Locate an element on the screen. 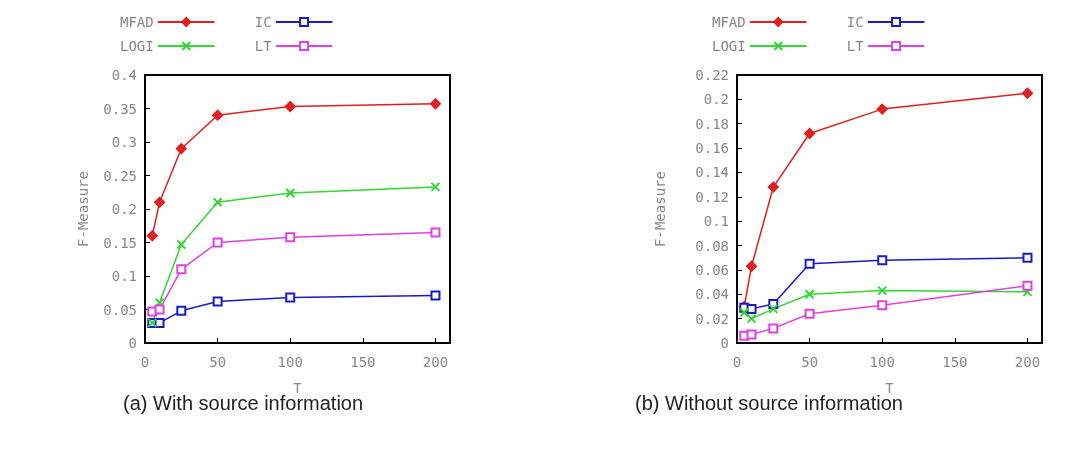  y-tick-label: 0.3 is located at coordinates (124, 142).